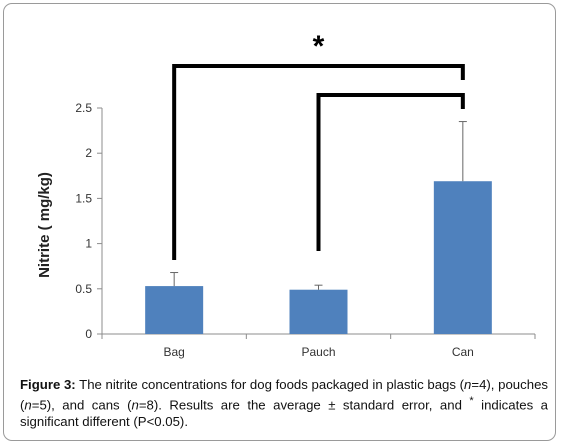 The image size is (561, 446). What do you see at coordinates (28, 405) in the screenshot?
I see `caption-n-pouches: n` at bounding box center [28, 405].